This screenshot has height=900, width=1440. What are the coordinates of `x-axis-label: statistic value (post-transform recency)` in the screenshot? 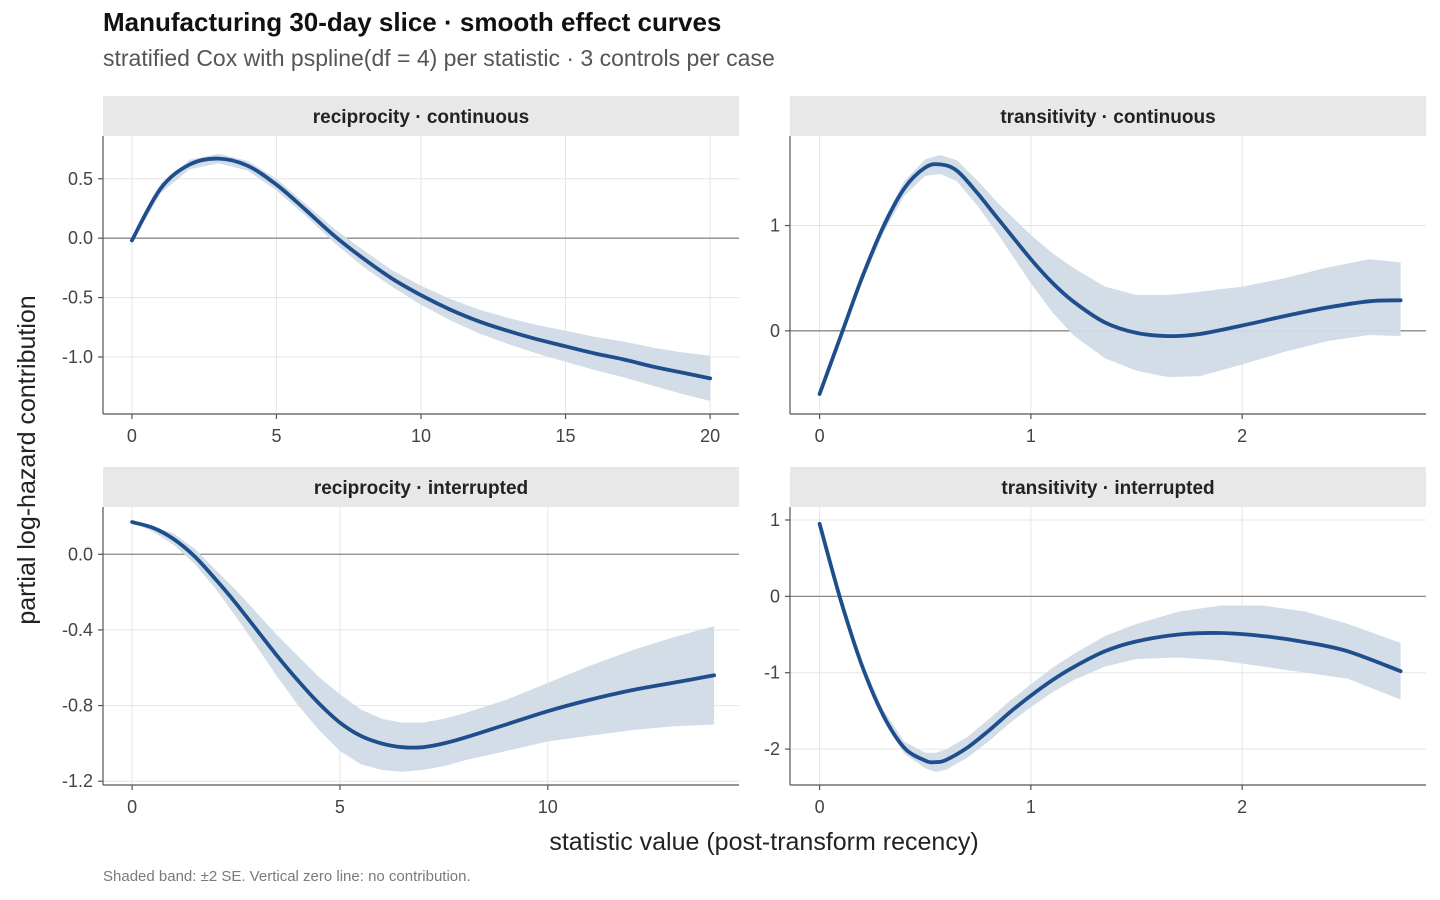 It's located at (763, 842).